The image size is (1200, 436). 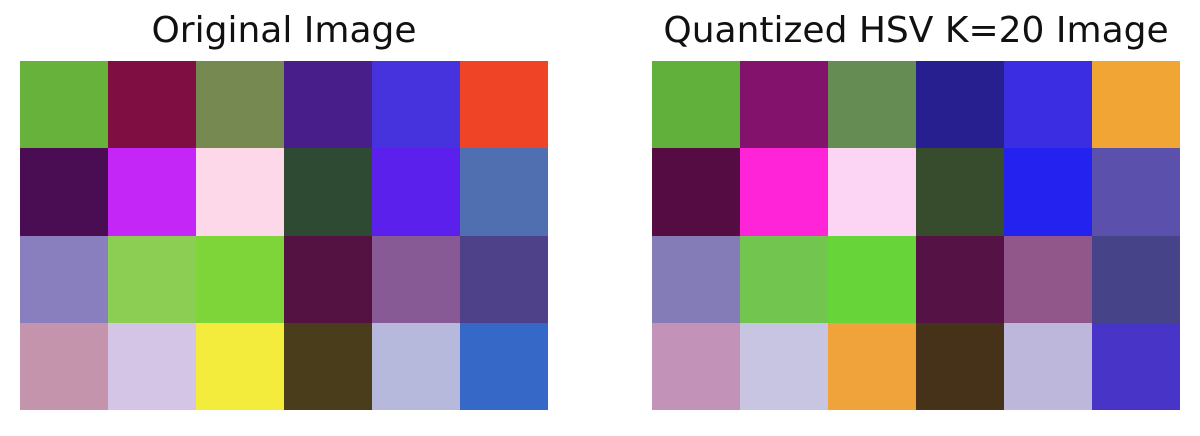 What do you see at coordinates (916, 30) in the screenshot?
I see `quantized-image-title: Quantized HSV K=20 Image` at bounding box center [916, 30].